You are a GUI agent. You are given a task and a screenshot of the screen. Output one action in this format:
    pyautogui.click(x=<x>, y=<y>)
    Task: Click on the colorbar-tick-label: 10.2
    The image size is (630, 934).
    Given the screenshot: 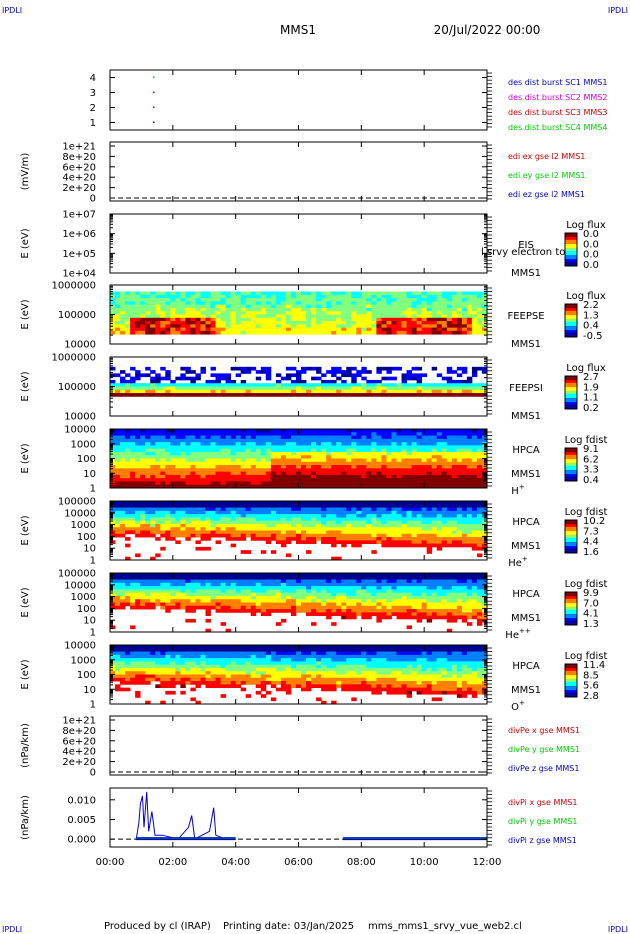 What is the action you would take?
    pyautogui.click(x=594, y=521)
    